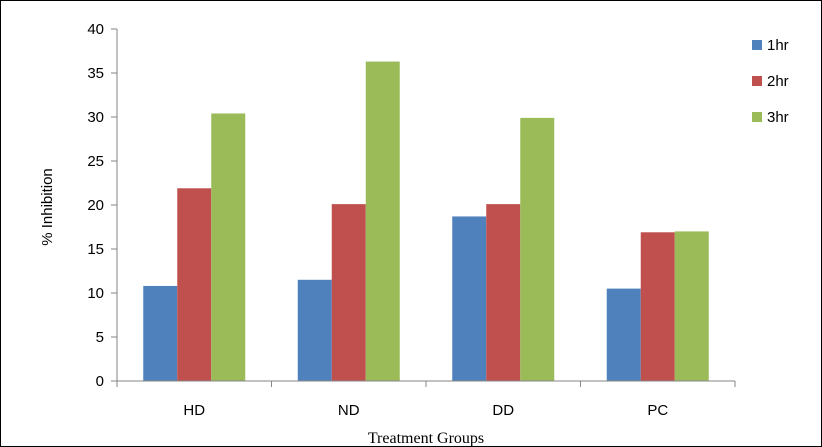  Describe the element at coordinates (95, 161) in the screenshot. I see `y-tick-label: 25` at that location.